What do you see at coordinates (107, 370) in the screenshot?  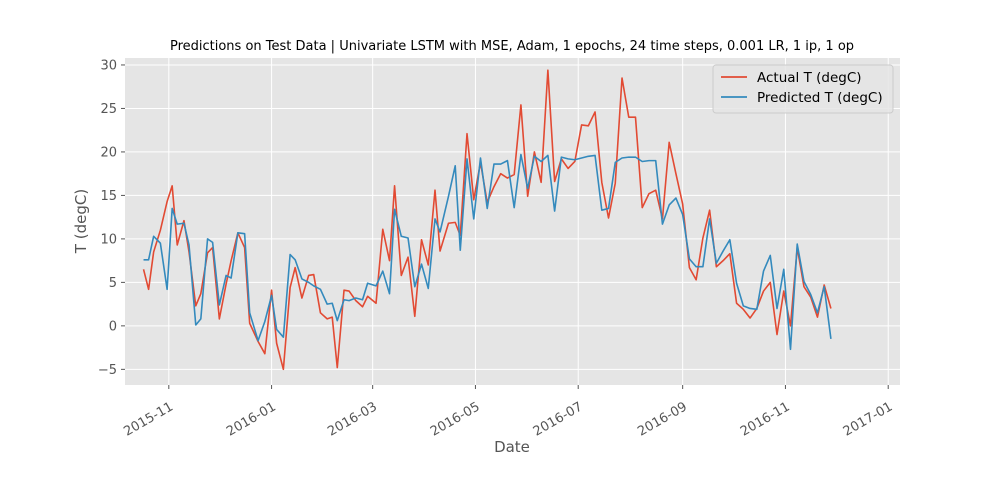 I see `y-tick-label: −5` at bounding box center [107, 370].